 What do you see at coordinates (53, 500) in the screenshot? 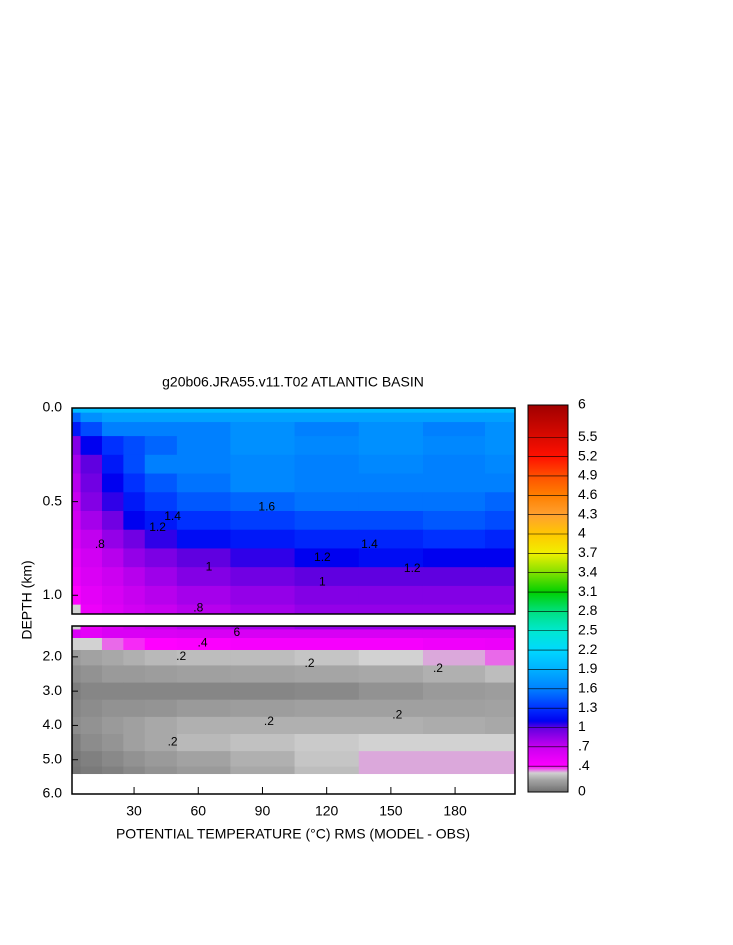
I see `y-tick-label: 0.5` at bounding box center [53, 500].